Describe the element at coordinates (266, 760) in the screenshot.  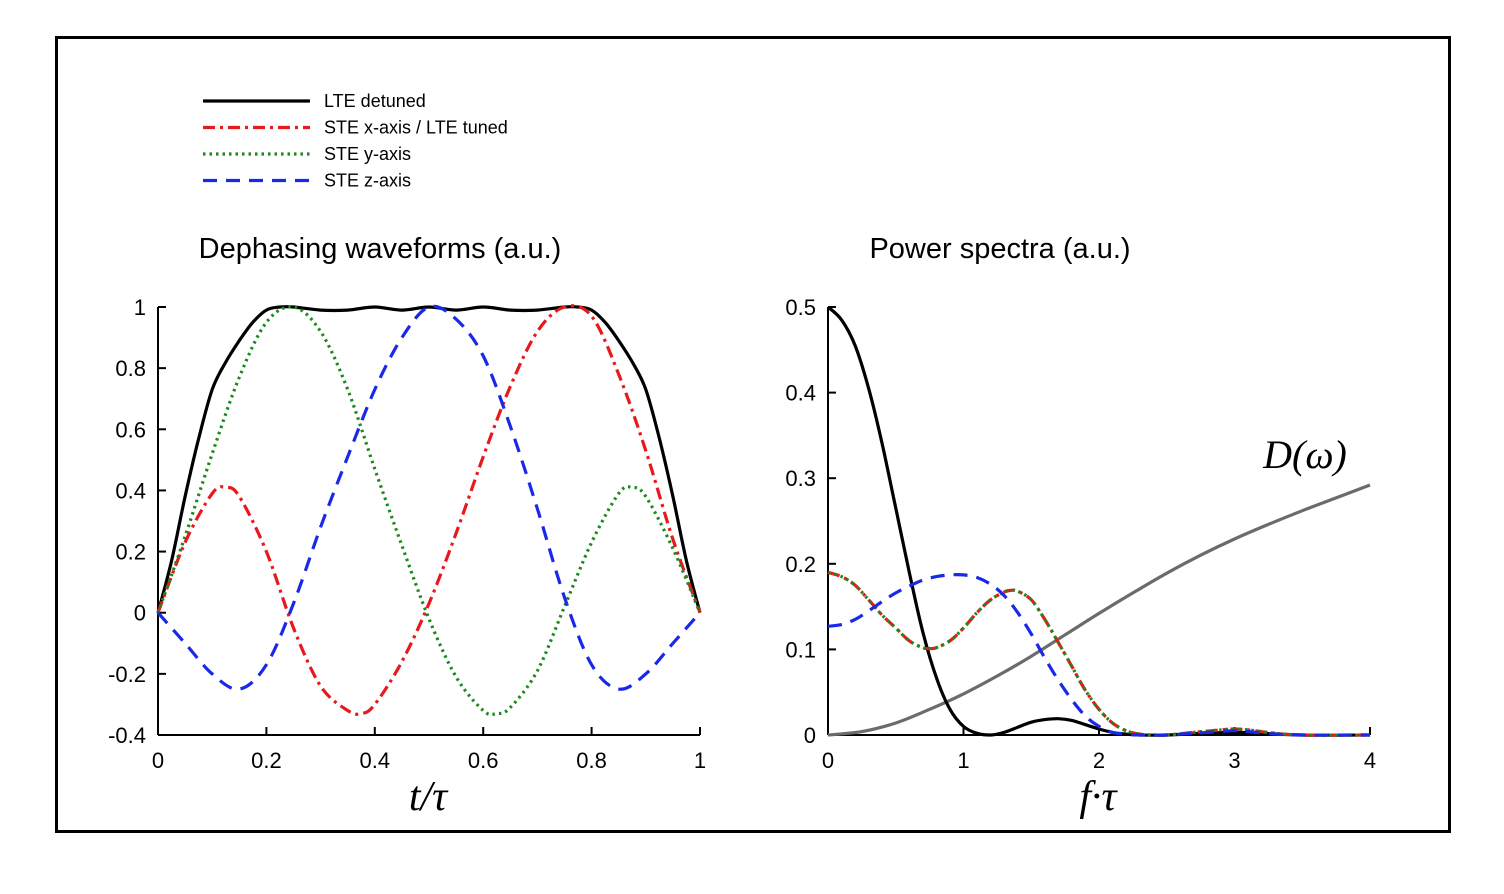
I see `x-tick-label: 0.2` at that location.